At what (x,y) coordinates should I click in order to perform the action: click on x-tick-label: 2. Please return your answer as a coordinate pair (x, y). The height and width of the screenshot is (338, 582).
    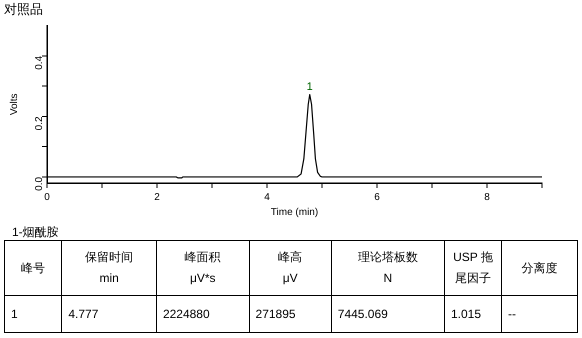
    Looking at the image, I should click on (157, 197).